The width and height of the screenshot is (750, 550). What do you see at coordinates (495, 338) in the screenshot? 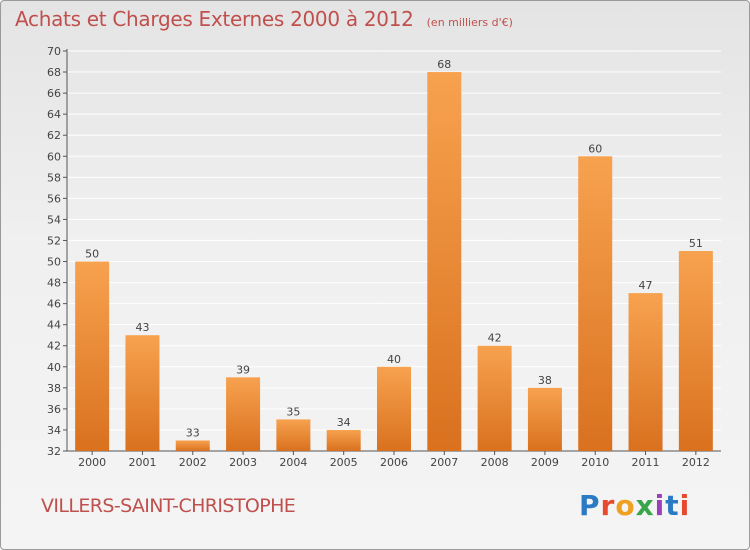
I see `data-label: 42` at bounding box center [495, 338].